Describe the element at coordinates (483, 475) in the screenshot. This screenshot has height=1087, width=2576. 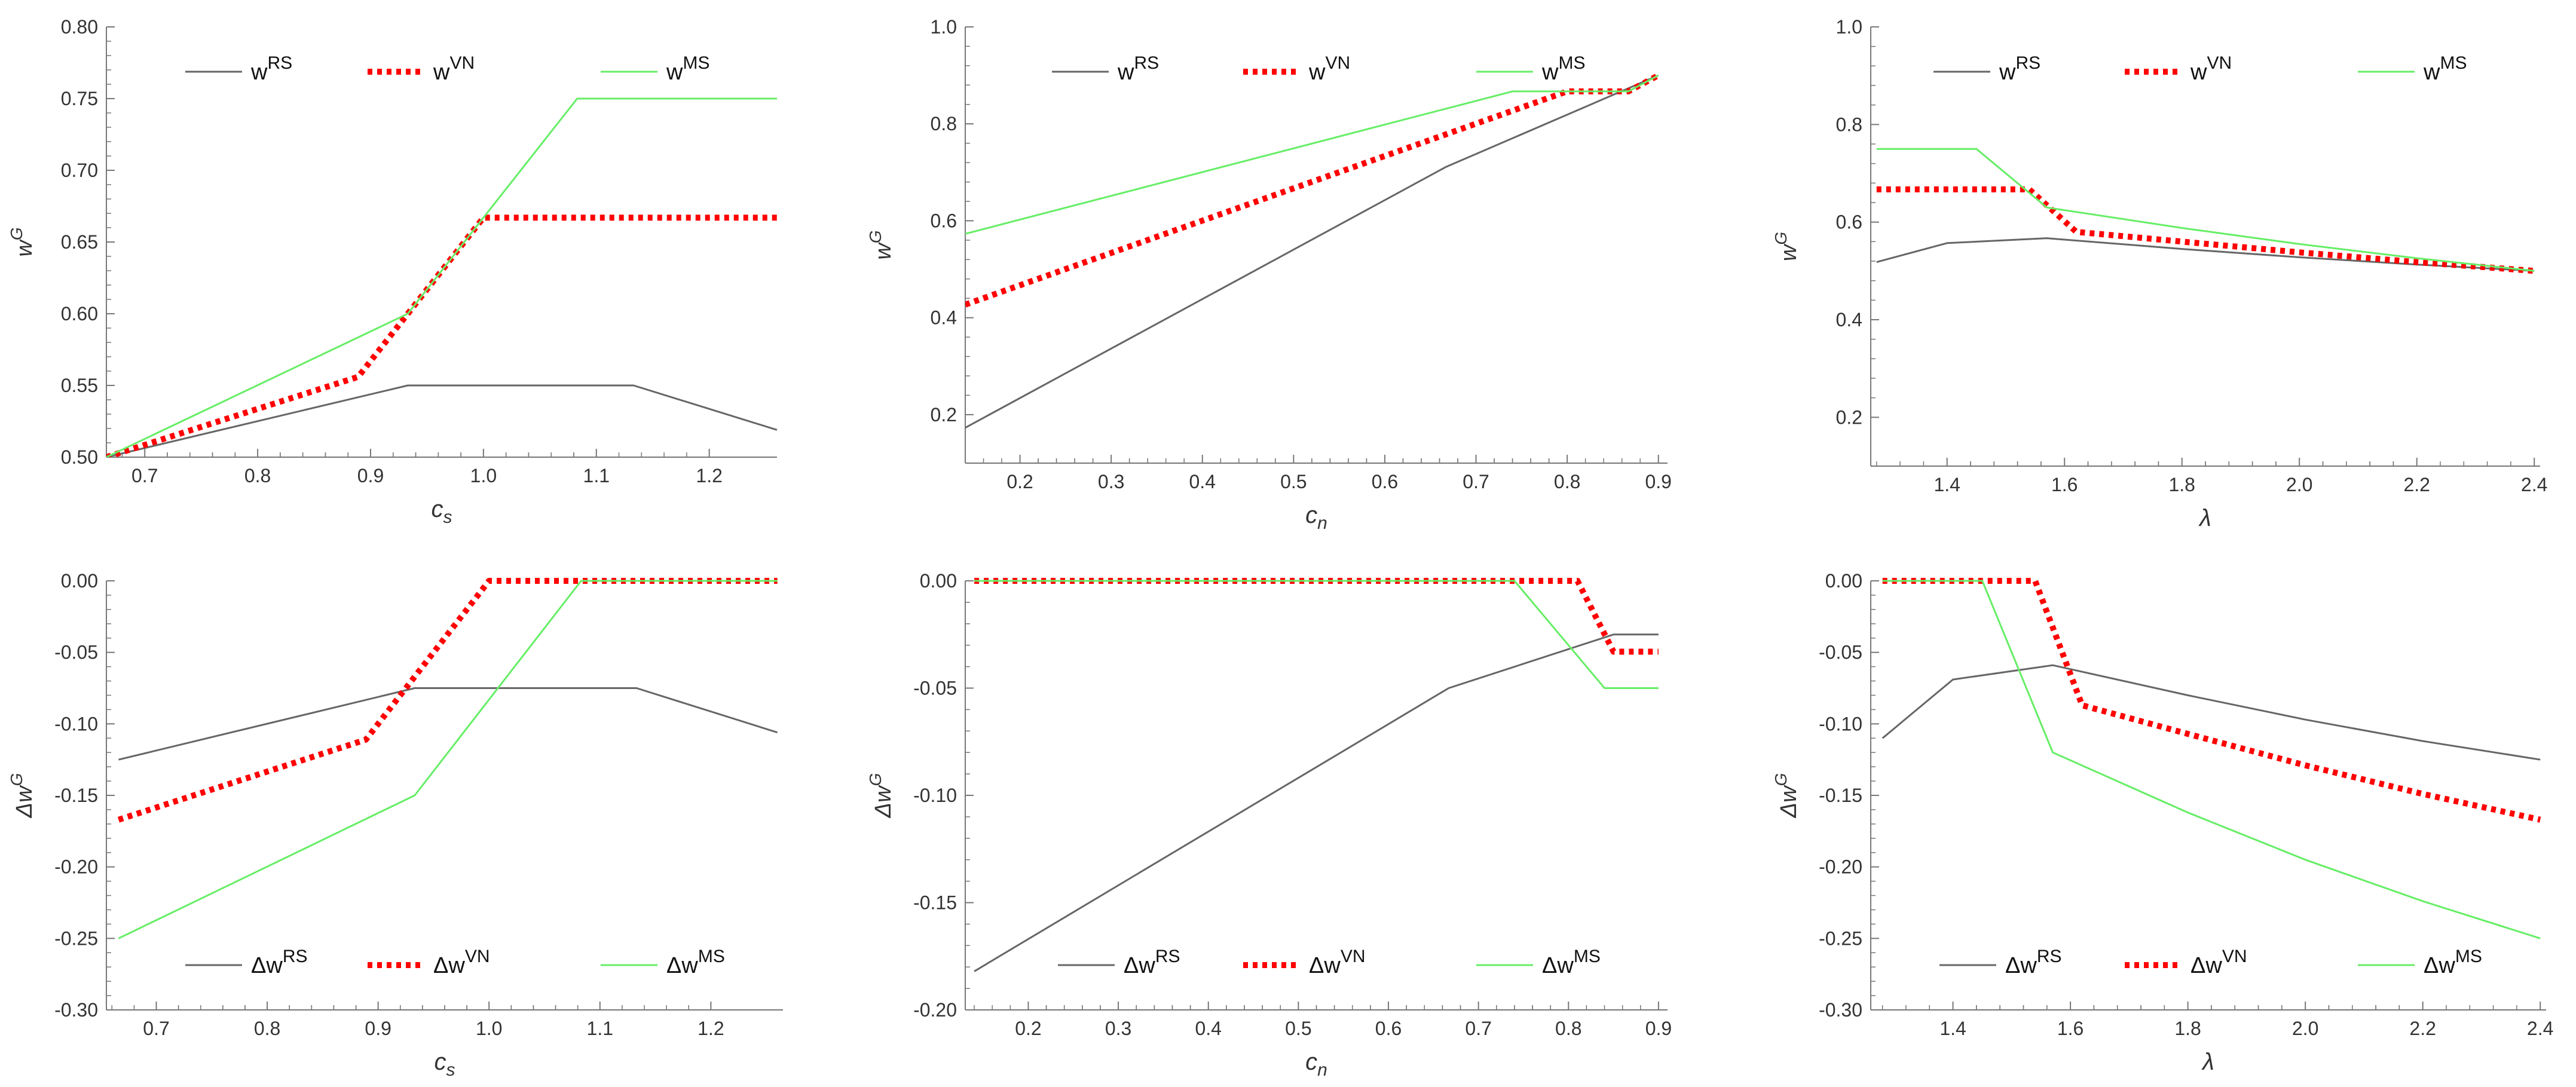
I see `x-tick-label: 1.0` at that location.